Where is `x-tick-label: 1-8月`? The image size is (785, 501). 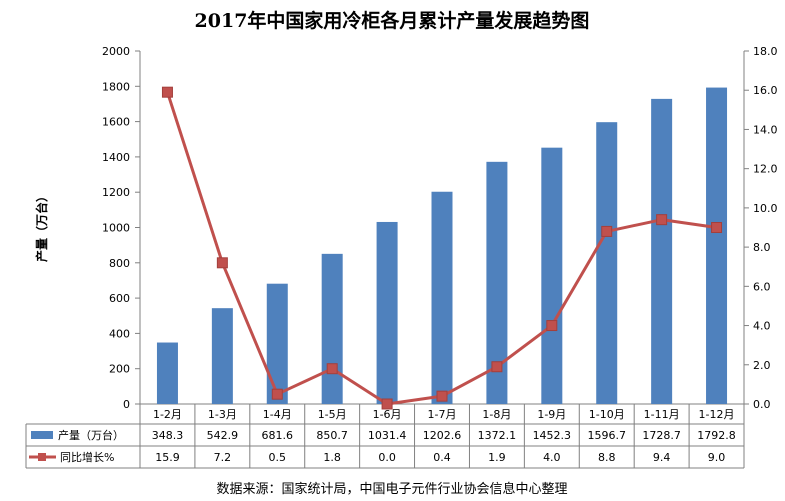
x-tick-label: 1-8月 is located at coordinates (496, 414).